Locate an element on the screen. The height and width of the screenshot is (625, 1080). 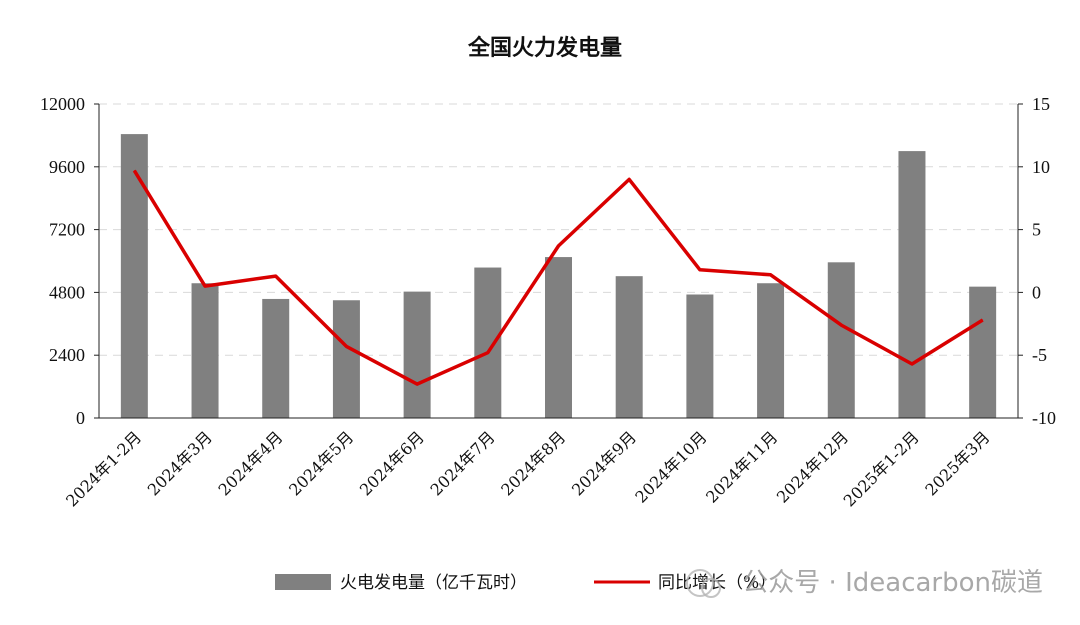
x-tick-label: 2024年12月 is located at coordinates (812, 466).